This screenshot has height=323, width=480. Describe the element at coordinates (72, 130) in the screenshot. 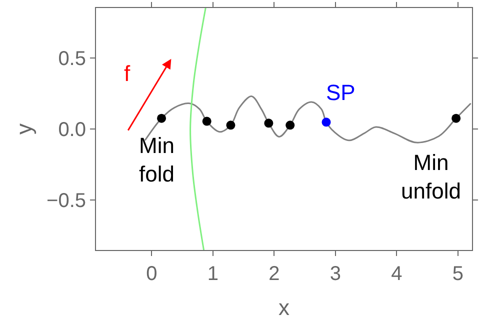

I see `y-tick-label: 0.0` at that location.